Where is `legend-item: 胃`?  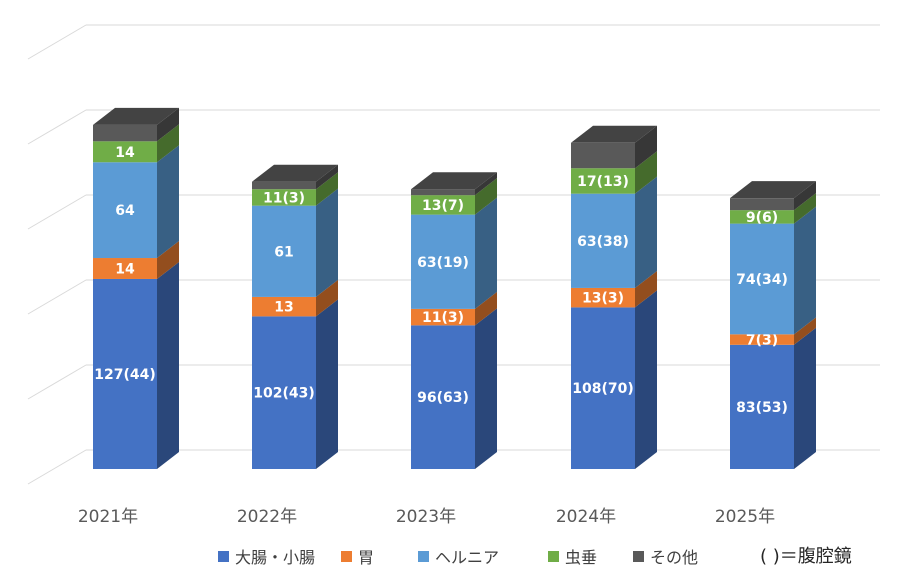 legend-item: 胃 is located at coordinates (357, 556).